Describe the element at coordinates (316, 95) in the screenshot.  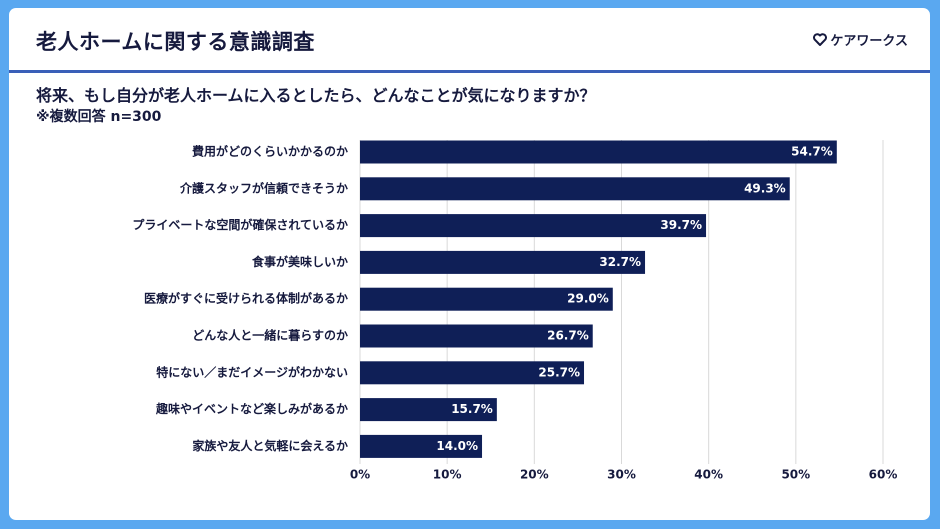
I see `survey-question: 将来、もし自分が老人ホームに入るとしたら、どんなことが気になりますか？` at that location.